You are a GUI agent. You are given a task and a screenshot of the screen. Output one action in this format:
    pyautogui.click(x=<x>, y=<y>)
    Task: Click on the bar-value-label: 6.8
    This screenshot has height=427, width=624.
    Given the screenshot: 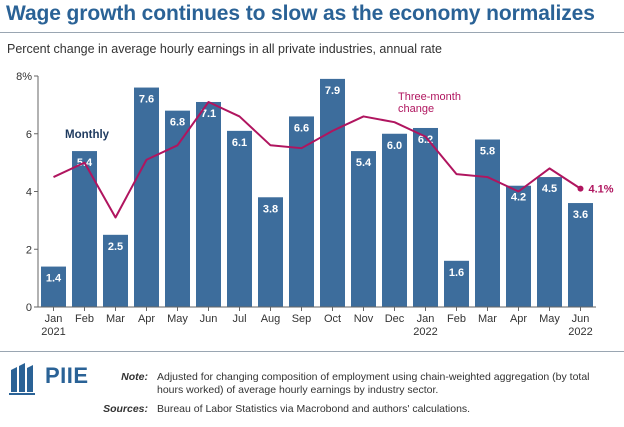 What is the action you would take?
    pyautogui.click(x=177, y=123)
    